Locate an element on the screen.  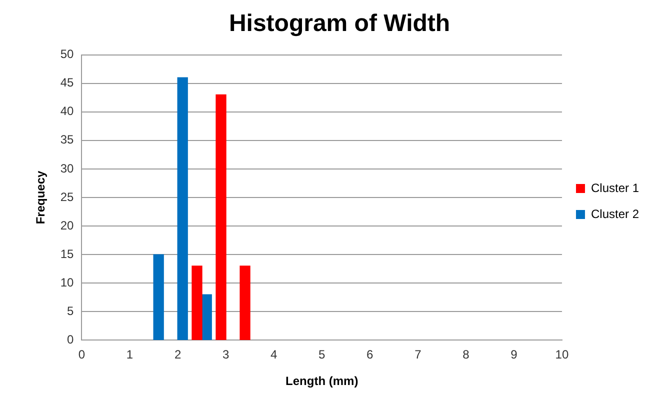
y-axis-title: Frequecy is located at coordinates (41, 197).